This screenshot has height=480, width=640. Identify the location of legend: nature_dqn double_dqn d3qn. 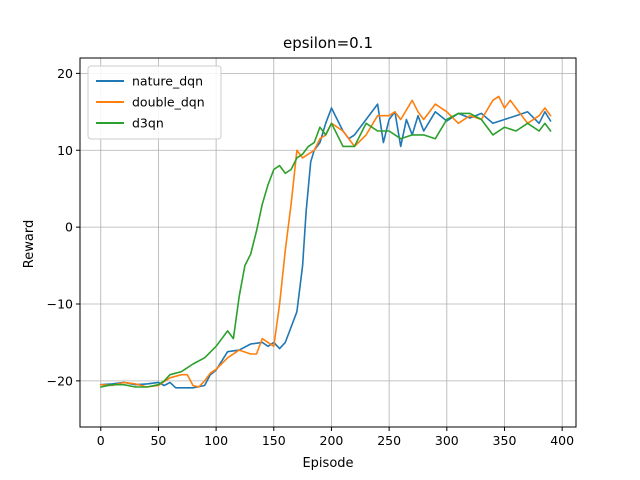
(154, 102).